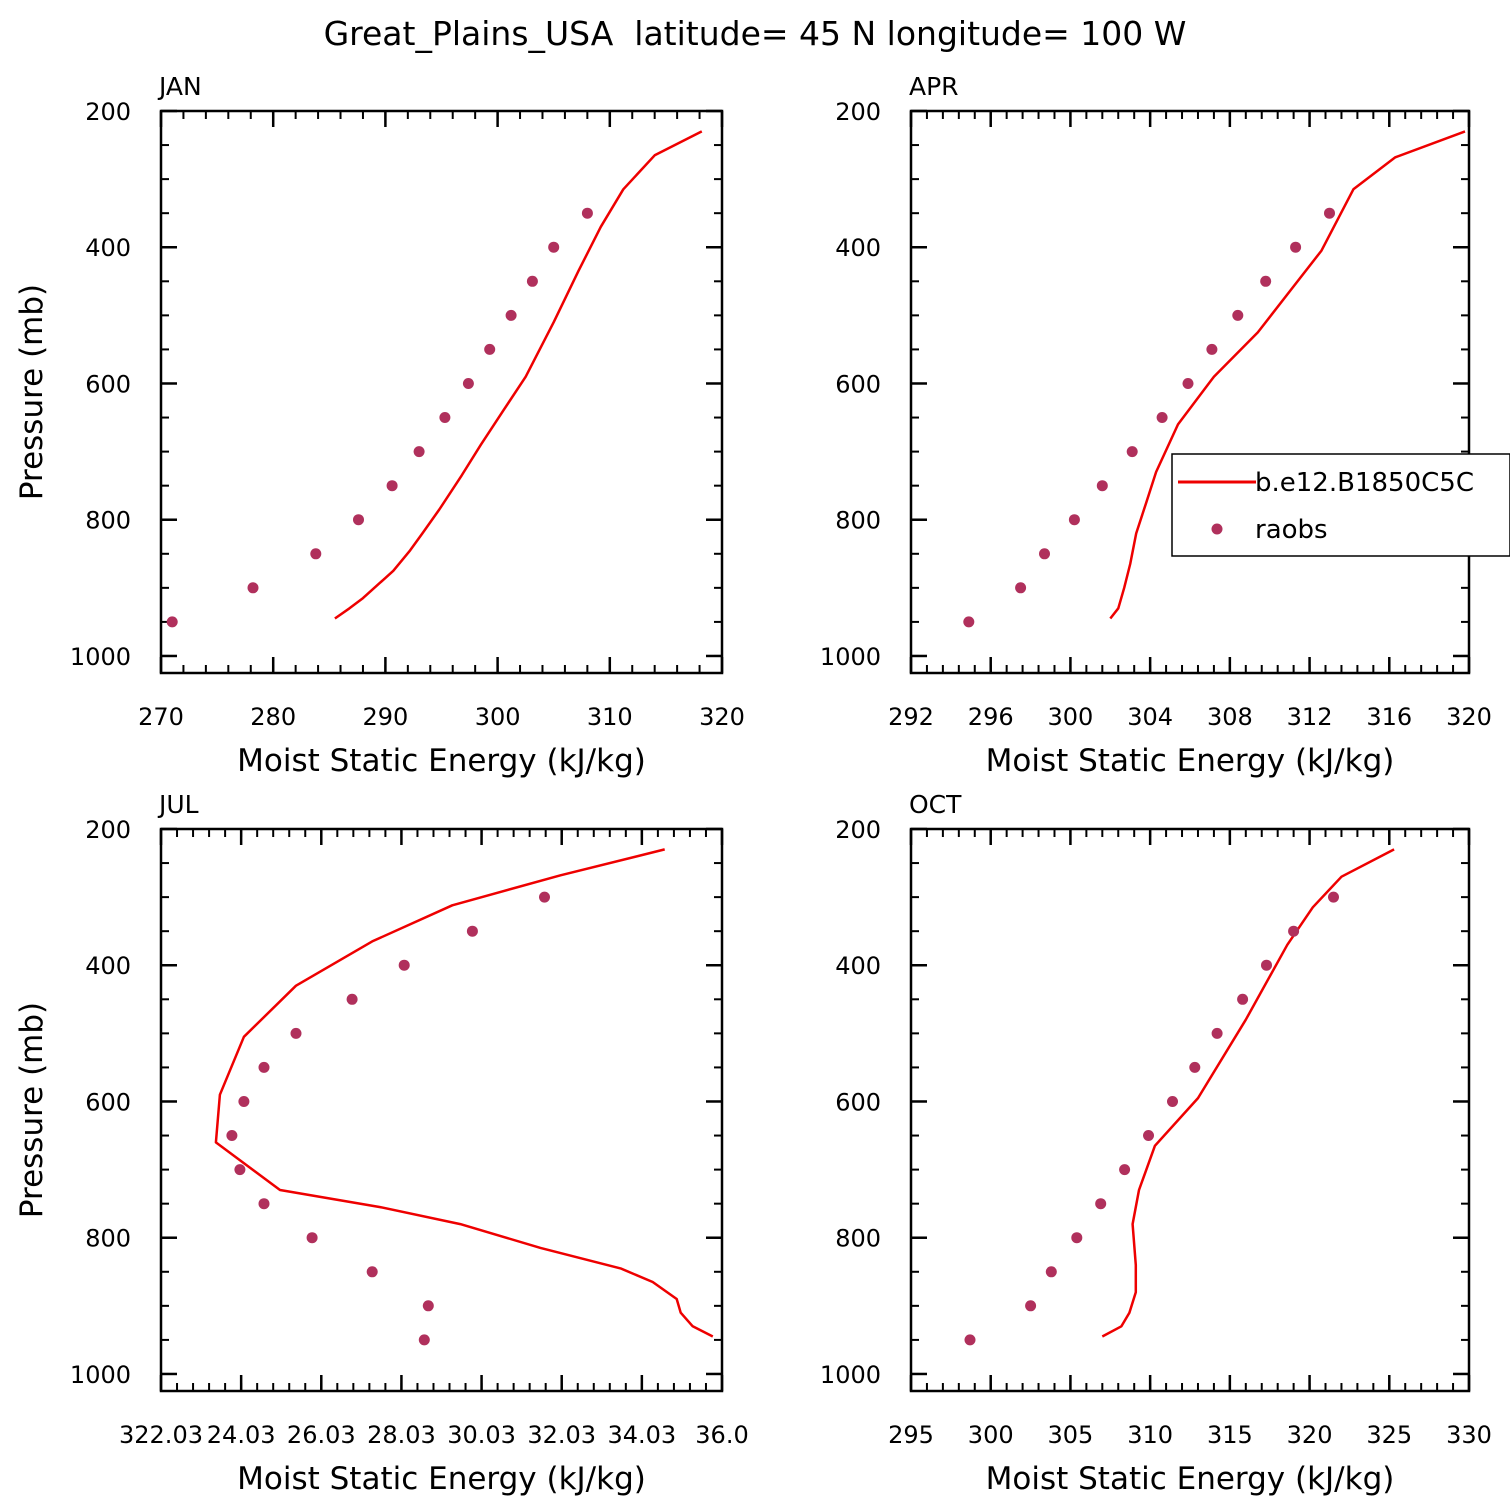  I want to click on panel-month-label: APR, so click(934, 86).